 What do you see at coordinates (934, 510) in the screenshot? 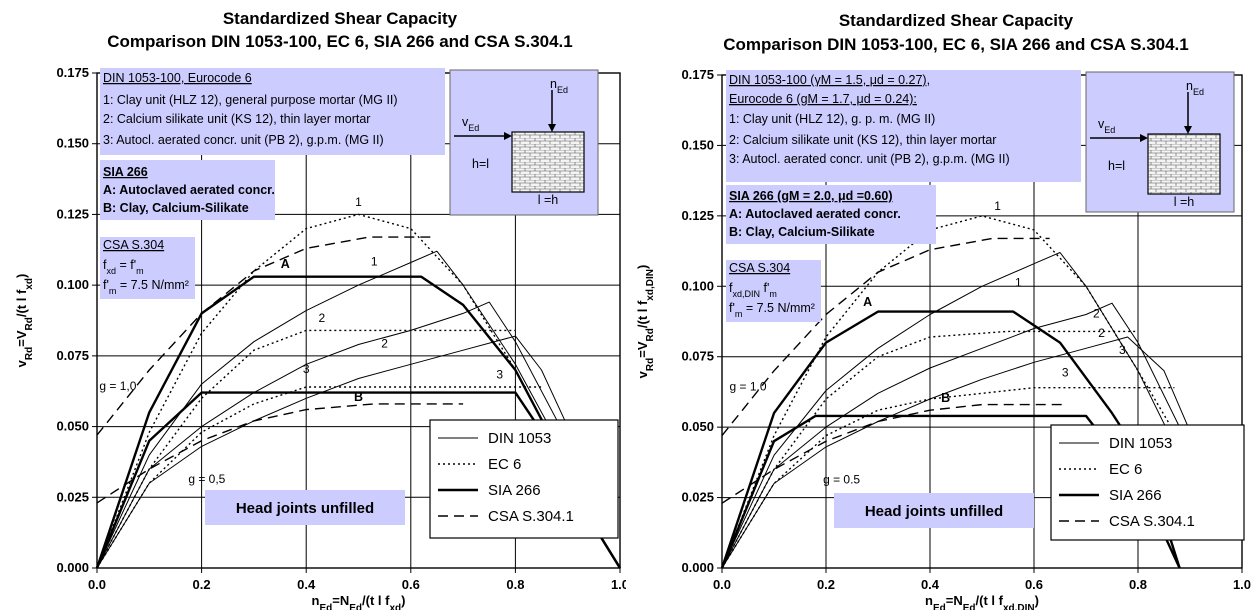
I see `head-joints-box` at bounding box center [934, 510].